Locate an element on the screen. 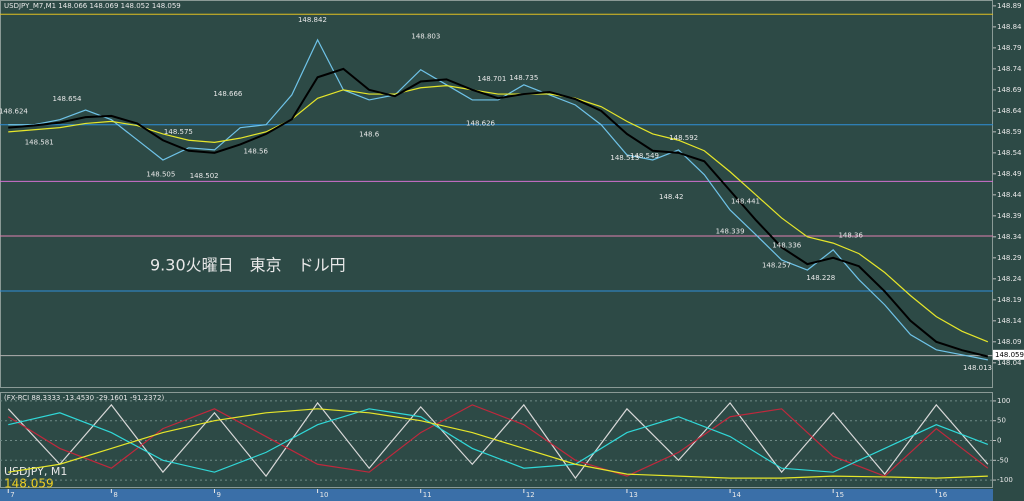 The width and height of the screenshot is (1024, 501). y-tick-label: 148.09 is located at coordinates (1009, 342).